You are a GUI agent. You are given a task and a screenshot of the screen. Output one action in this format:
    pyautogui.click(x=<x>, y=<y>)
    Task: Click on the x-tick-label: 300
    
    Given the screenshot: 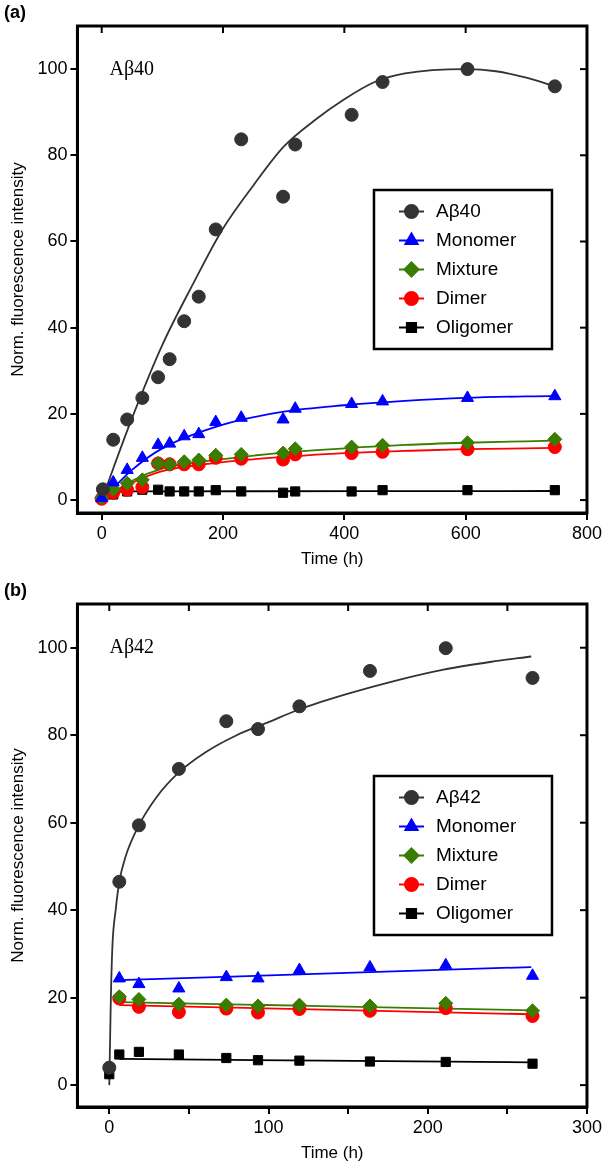 What is the action you would take?
    pyautogui.click(x=587, y=1126)
    